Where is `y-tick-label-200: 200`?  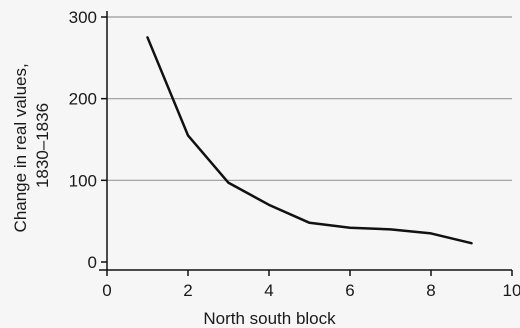
y-tick-label-200: 200 is located at coordinates (83, 99).